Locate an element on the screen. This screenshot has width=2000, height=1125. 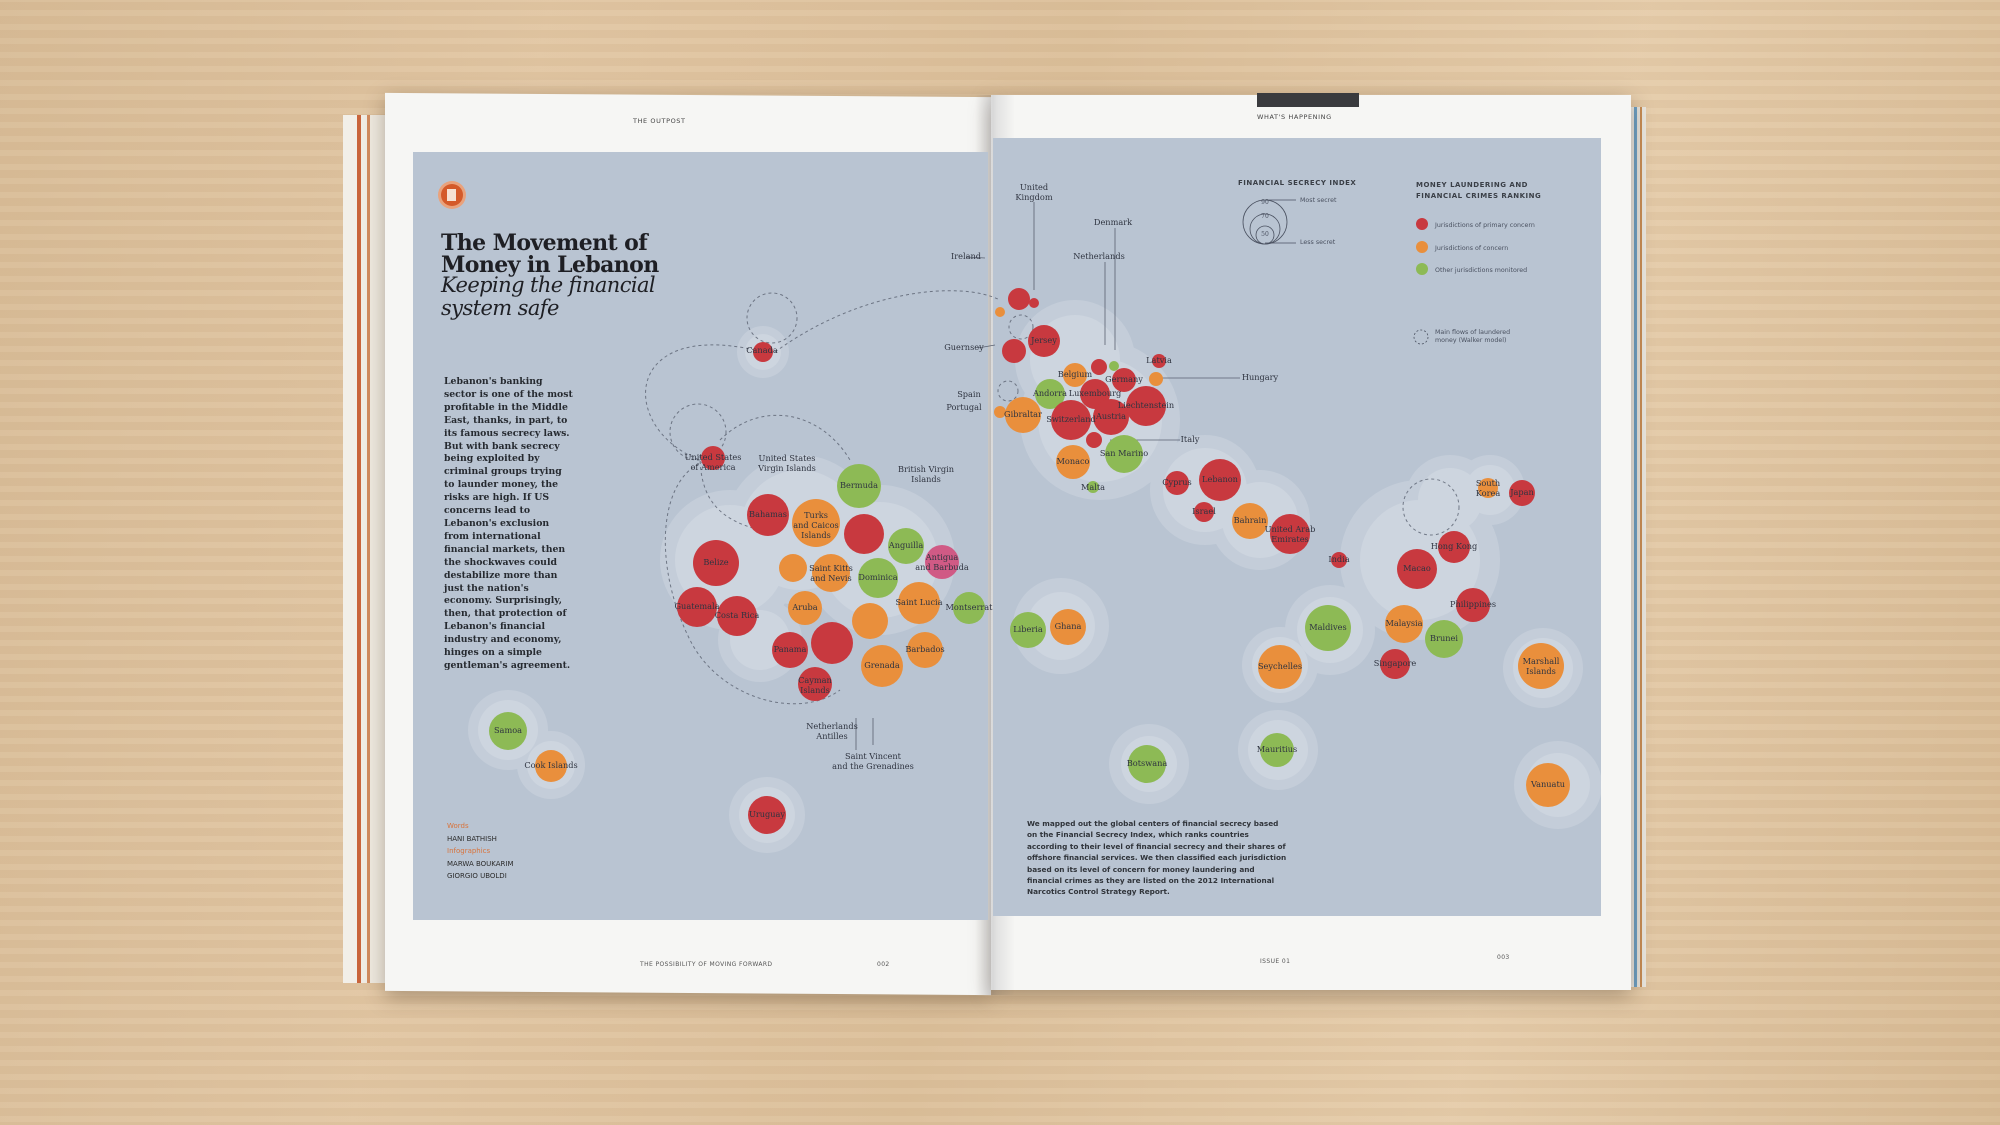
label-italy: Italy is located at coordinates (1190, 439).